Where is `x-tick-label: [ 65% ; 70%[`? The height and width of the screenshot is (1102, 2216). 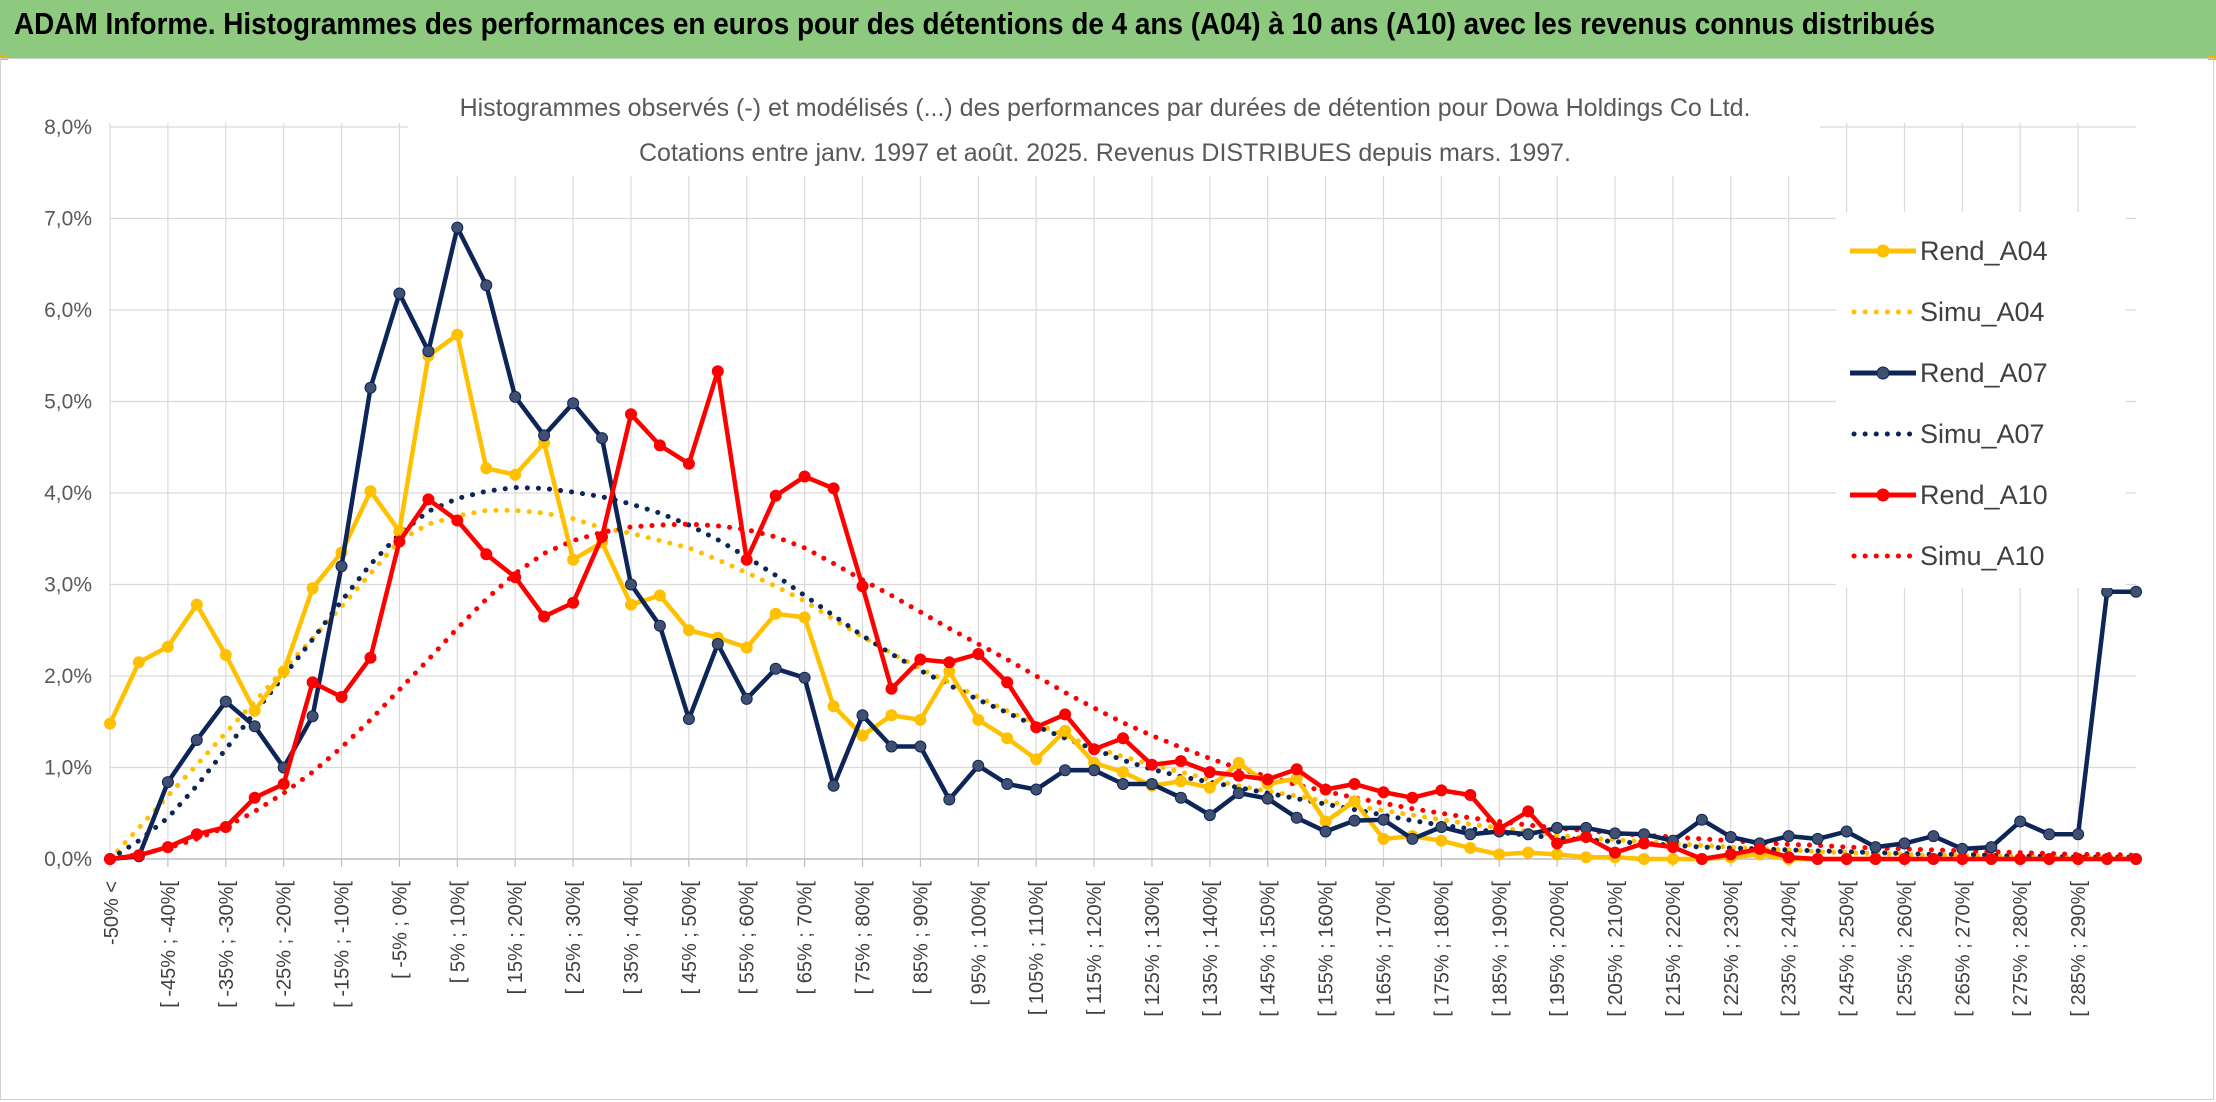
x-tick-label: [ 65% ; 70%[ is located at coordinates (806, 938).